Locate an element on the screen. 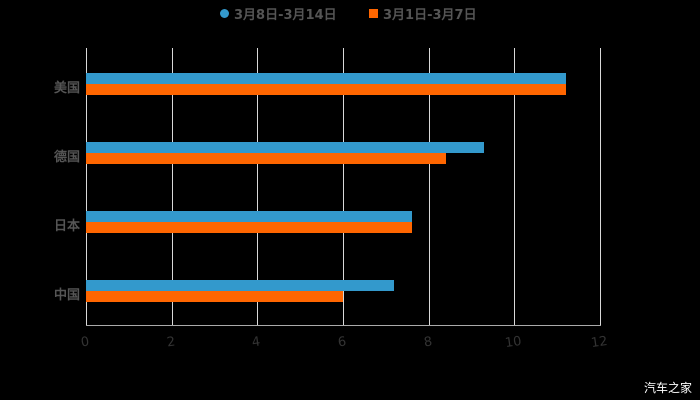 The image size is (700, 400). x-tick-label: 2 is located at coordinates (171, 342).